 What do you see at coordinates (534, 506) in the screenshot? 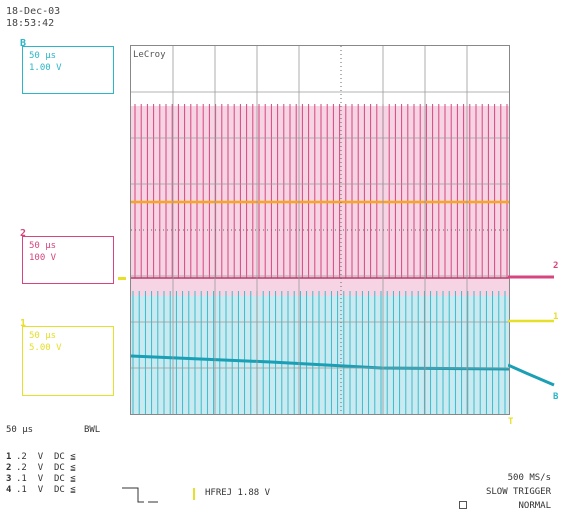
I see `acquisition-state: NORMAL` at bounding box center [534, 506].